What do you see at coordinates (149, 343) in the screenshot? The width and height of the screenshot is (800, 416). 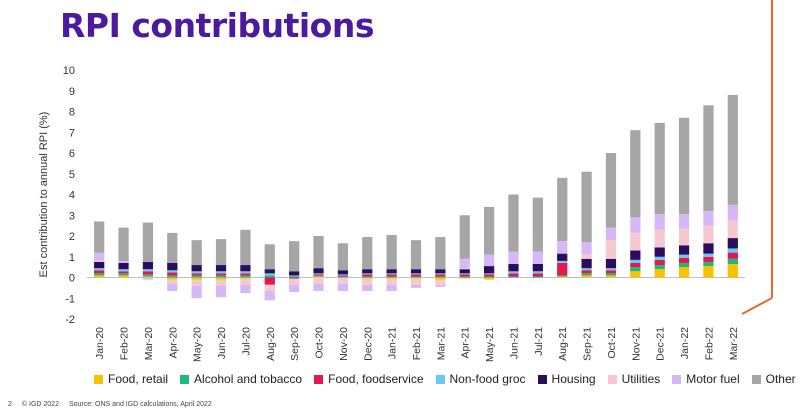 I see `x-tick-label: Mar-20` at bounding box center [149, 343].